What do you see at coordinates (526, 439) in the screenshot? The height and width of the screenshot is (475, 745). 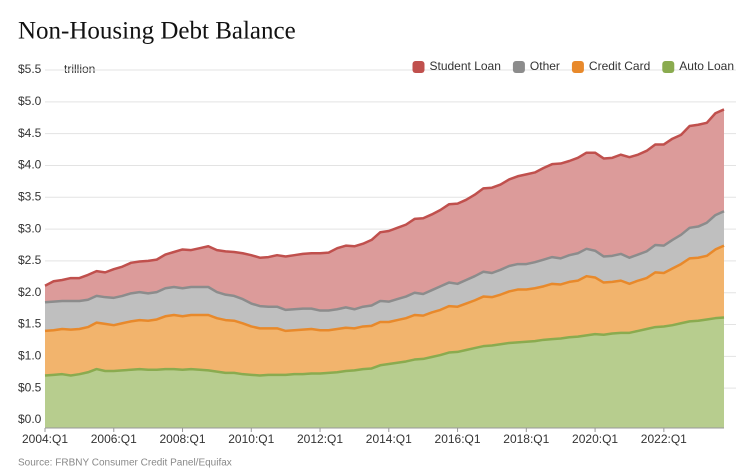 I see `x-tick-label: 2018:Q1` at bounding box center [526, 439].